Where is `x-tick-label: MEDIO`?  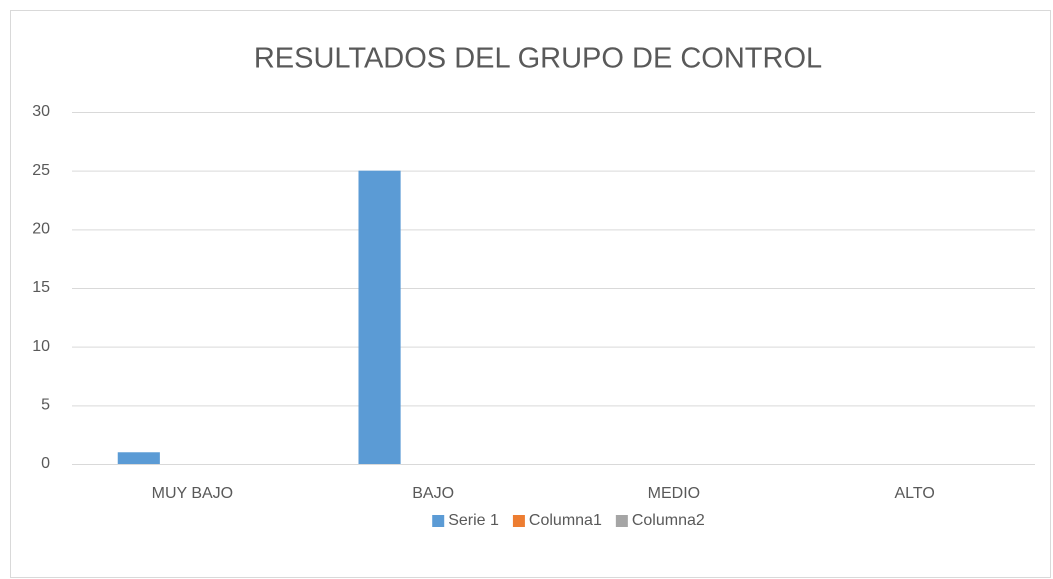
x-tick-label: MEDIO is located at coordinates (674, 493).